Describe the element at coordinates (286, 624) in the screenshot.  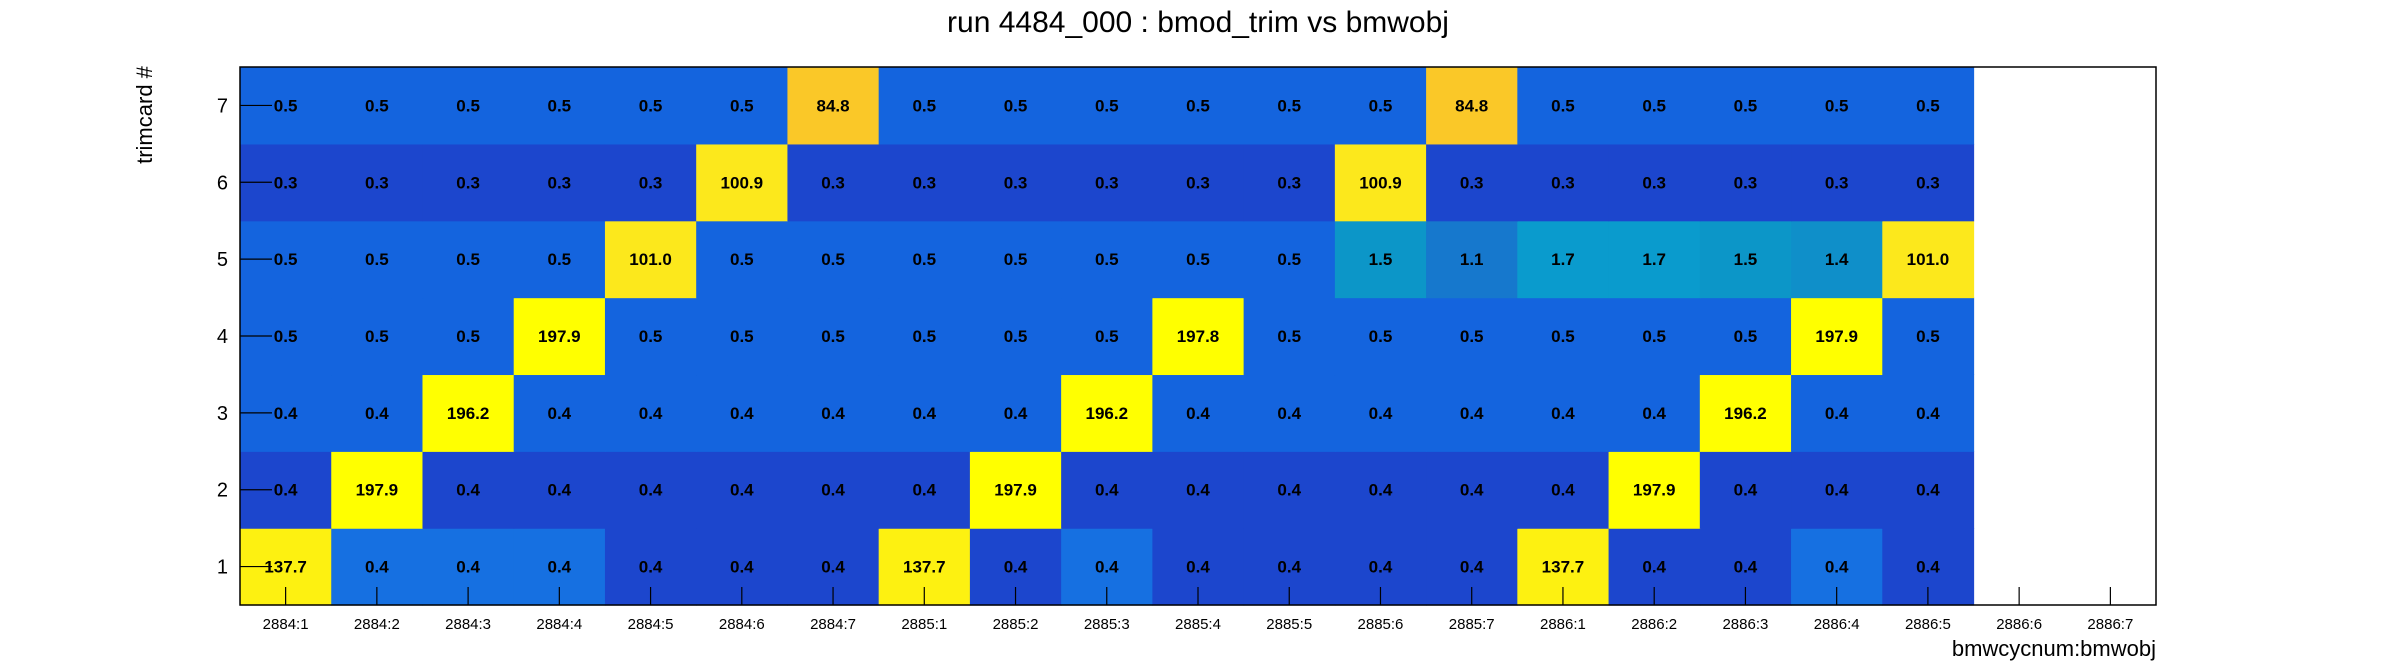
I see `x-tick-label: 2884:1` at that location.